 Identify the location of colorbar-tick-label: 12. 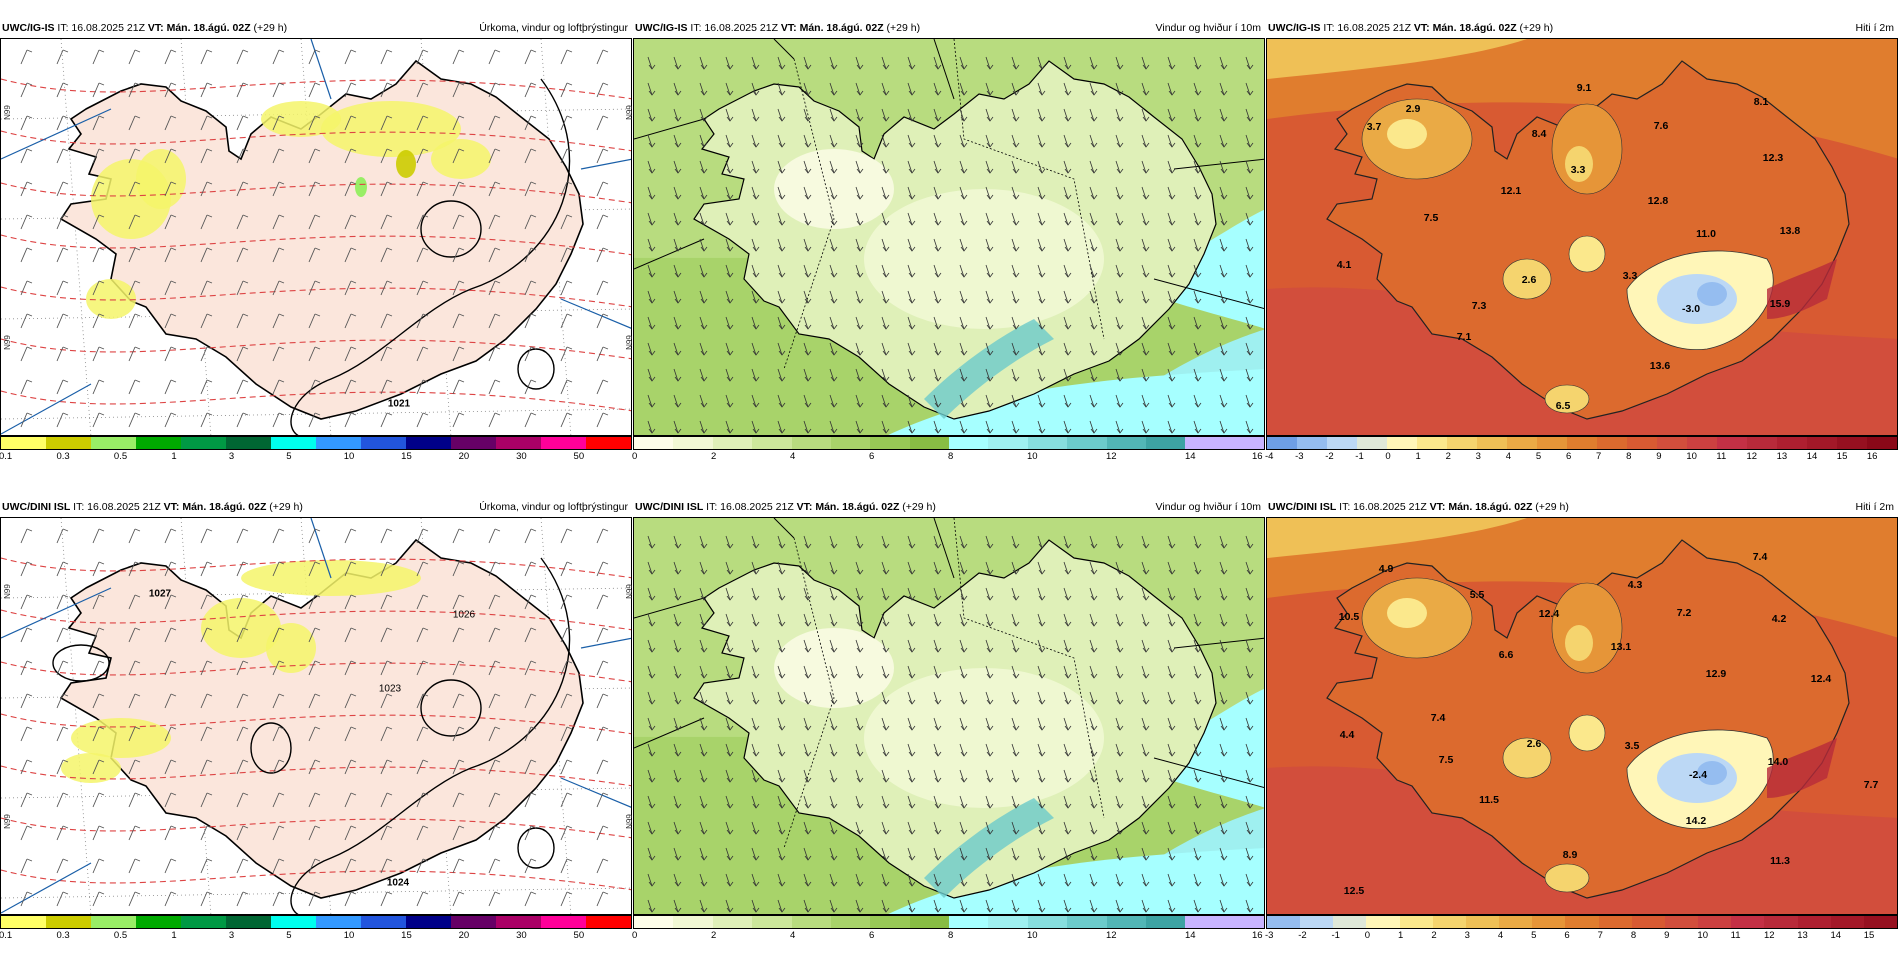
(1111, 935).